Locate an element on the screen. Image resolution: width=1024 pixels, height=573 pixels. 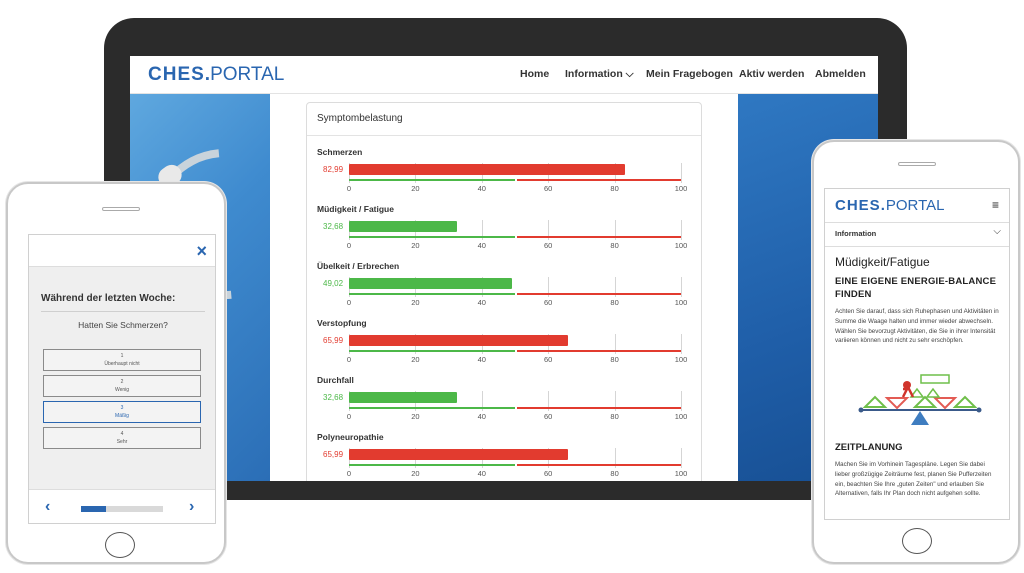
answer-option-3: 3 Mäßig is located at coordinates (122, 412).